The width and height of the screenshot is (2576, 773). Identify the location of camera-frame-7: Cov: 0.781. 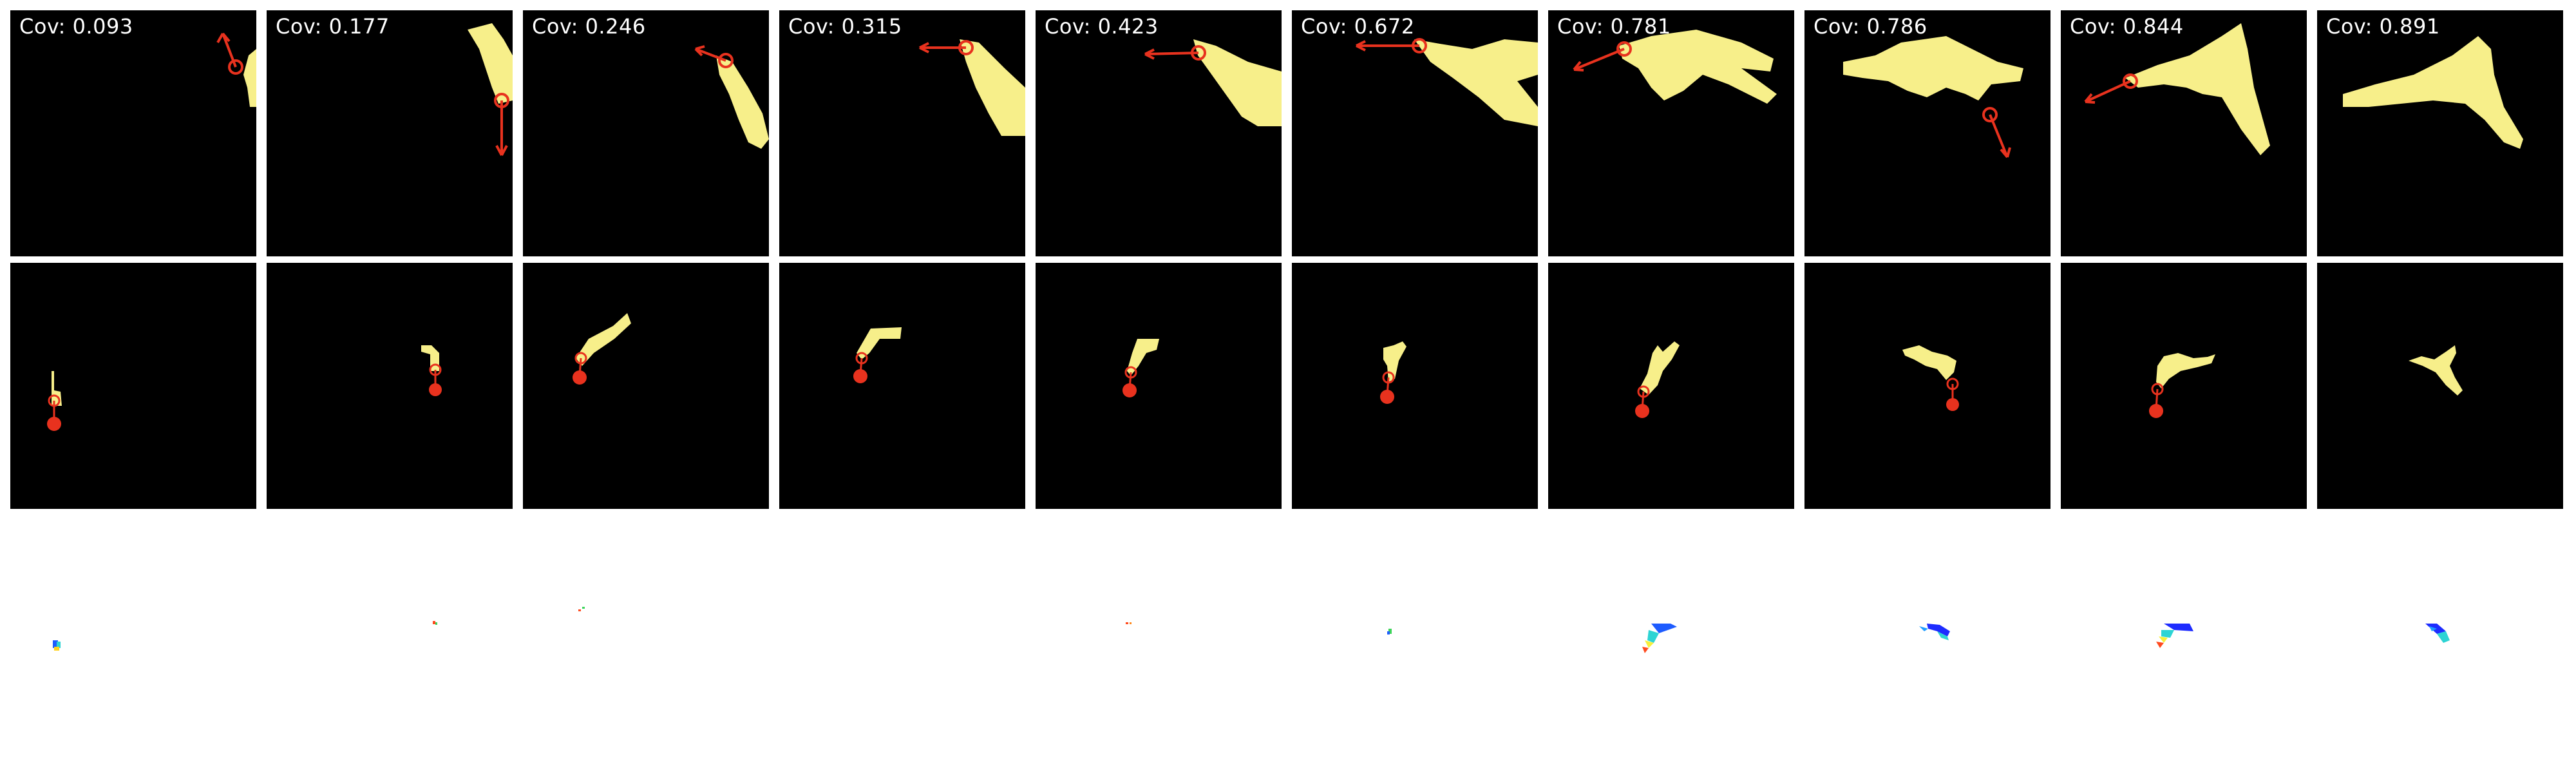
(1671, 133).